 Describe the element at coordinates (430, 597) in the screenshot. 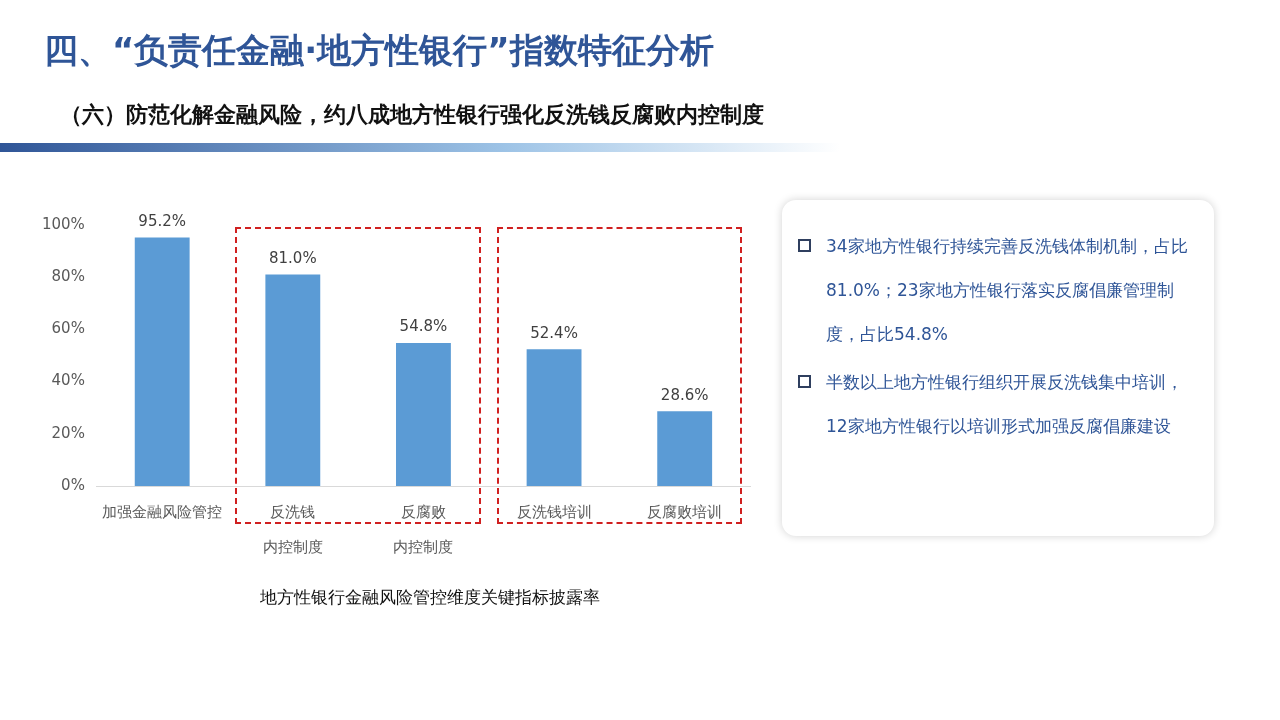

I see `x-axis-title: 地方性银行金融风险管控维度关键指标披露率` at that location.